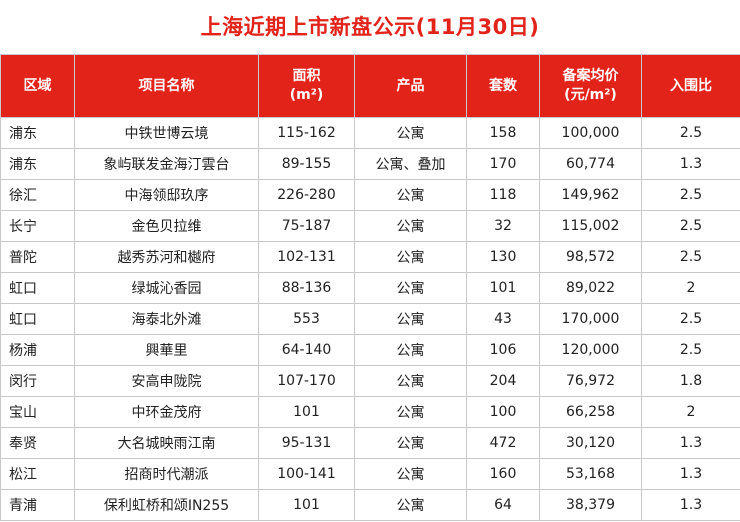  Describe the element at coordinates (166, 288) in the screenshot. I see `cell-project: 绿城沁香园` at that location.